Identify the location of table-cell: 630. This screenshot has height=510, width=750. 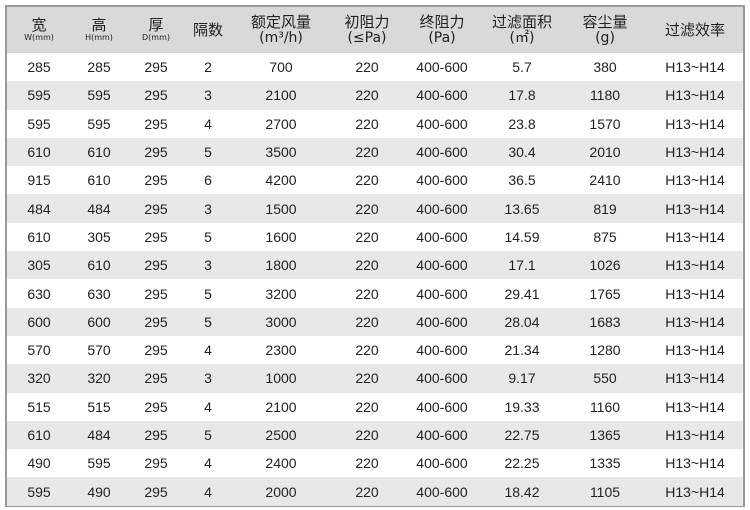
(99, 293).